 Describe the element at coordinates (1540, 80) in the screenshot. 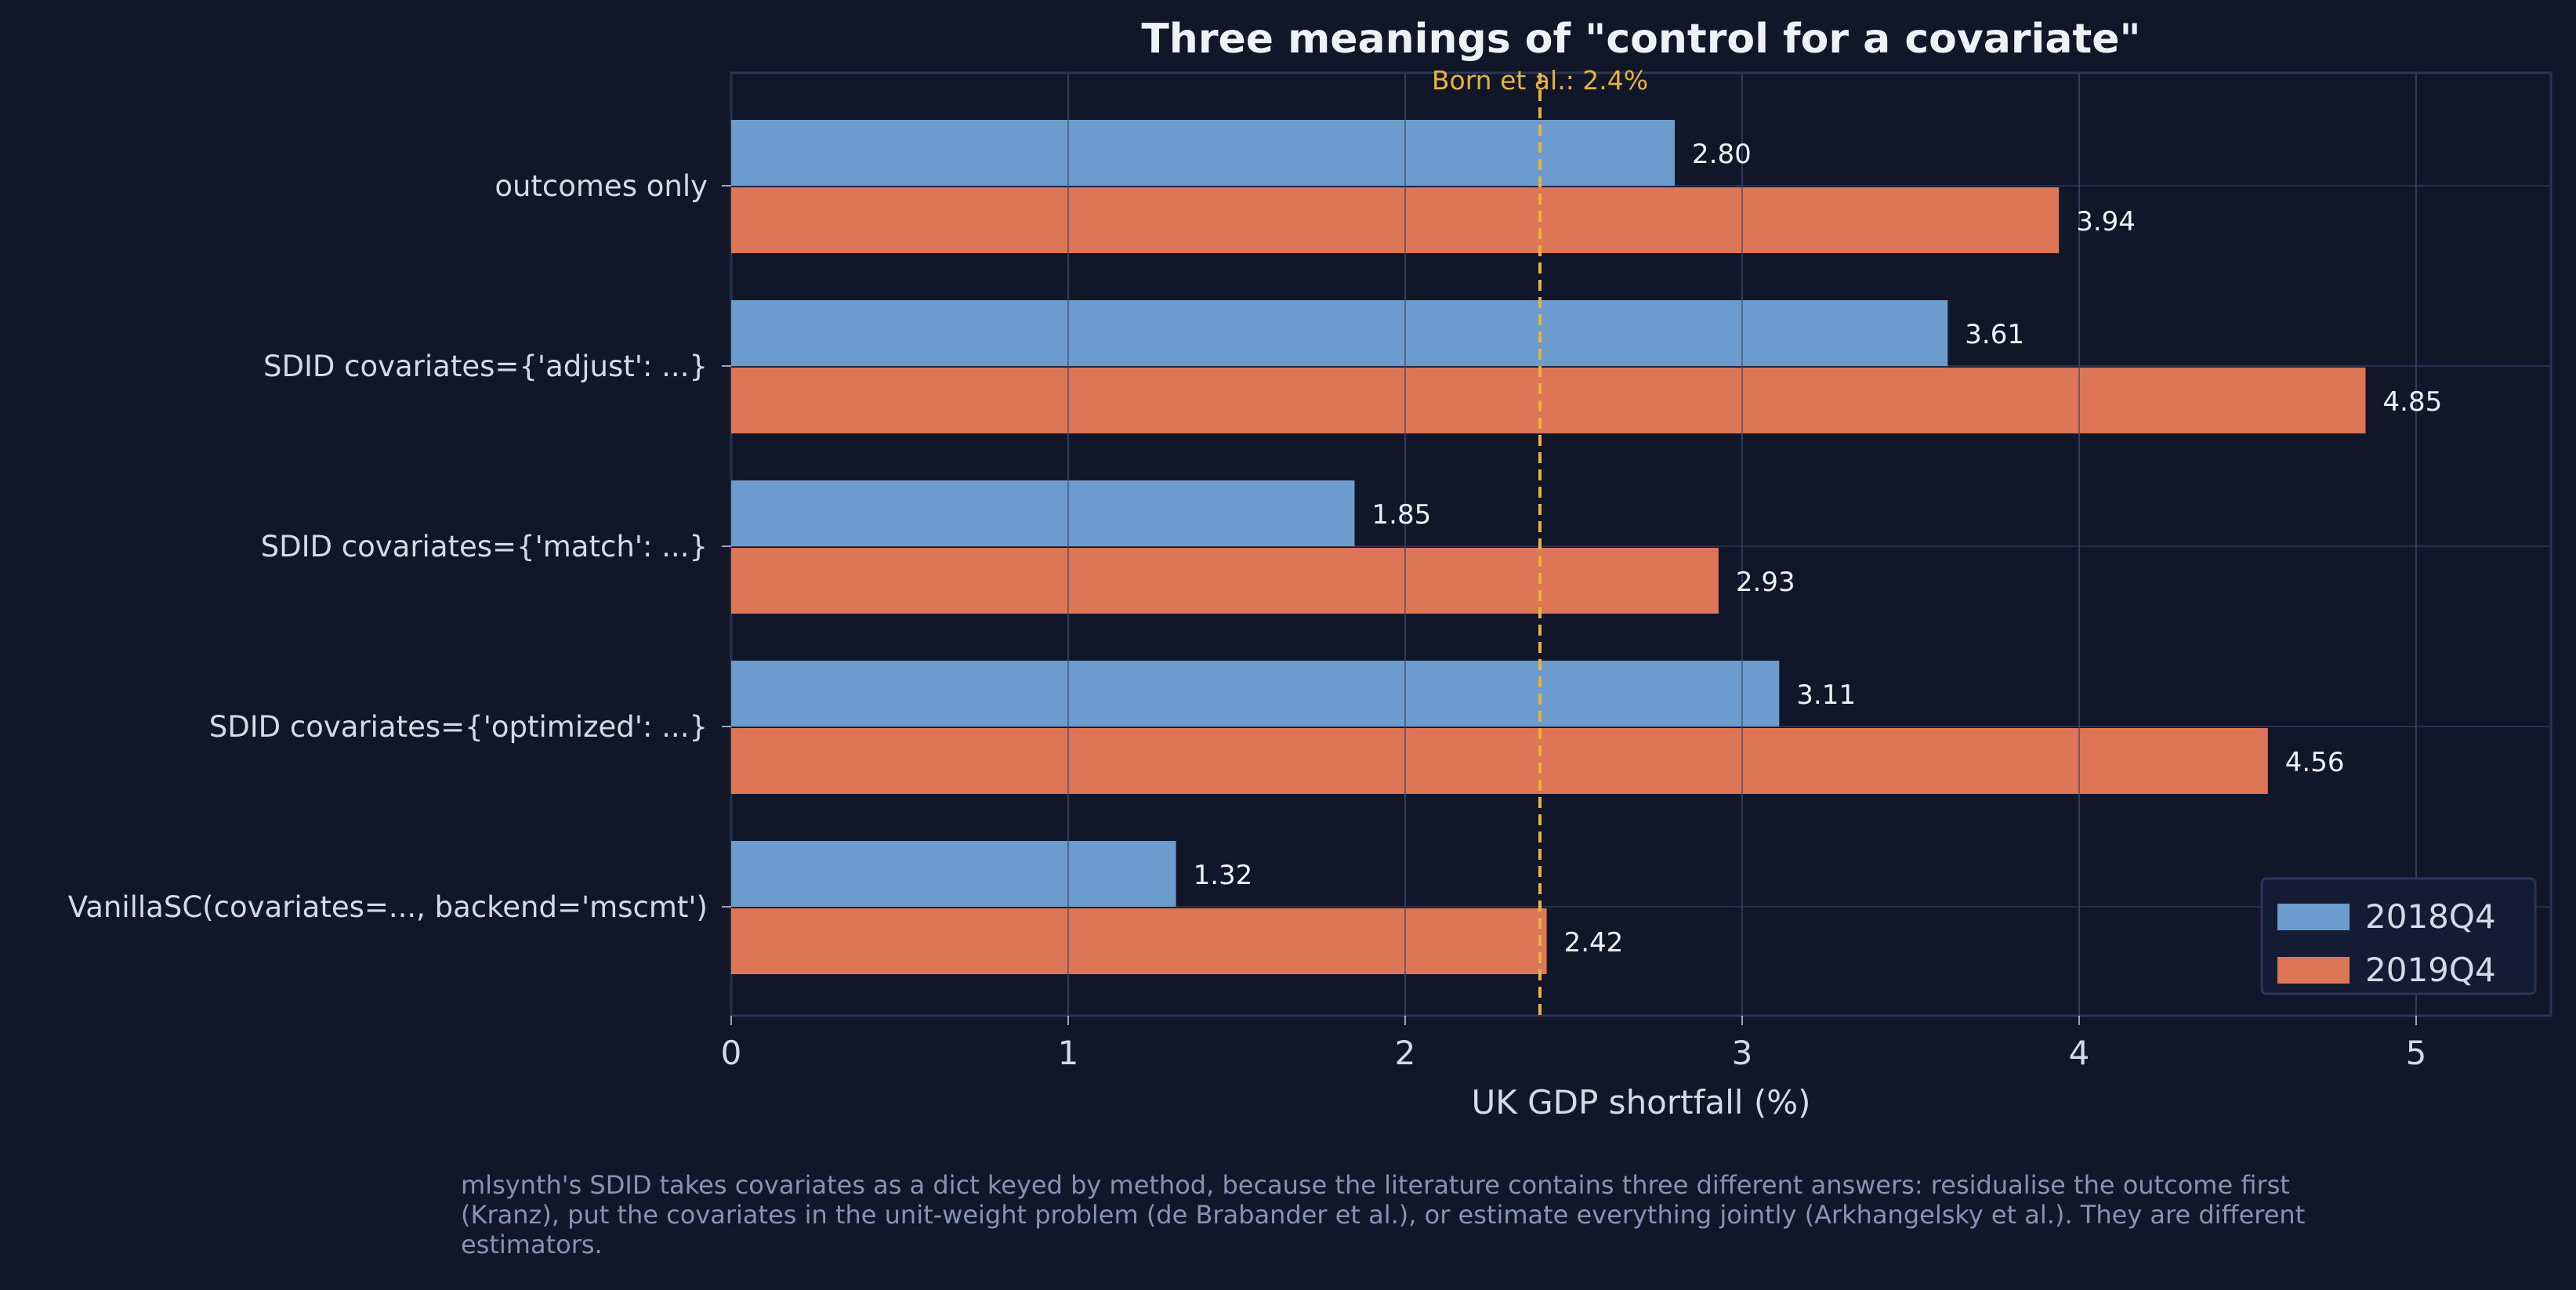

I see `reference-line-label: Born et al.: 2.4%` at that location.